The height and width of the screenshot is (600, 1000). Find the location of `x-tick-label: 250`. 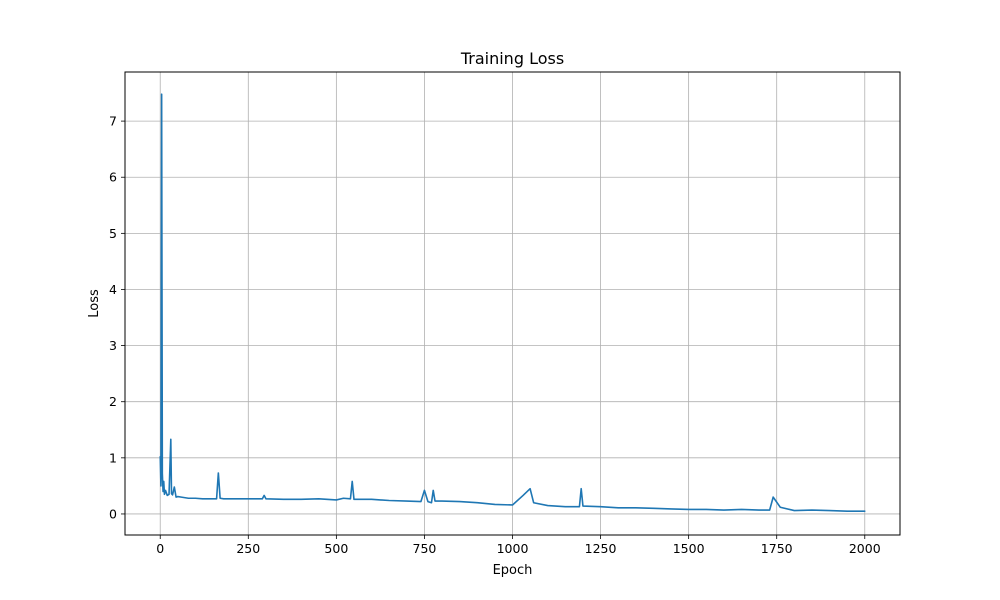

x-tick-label: 250 is located at coordinates (248, 548).